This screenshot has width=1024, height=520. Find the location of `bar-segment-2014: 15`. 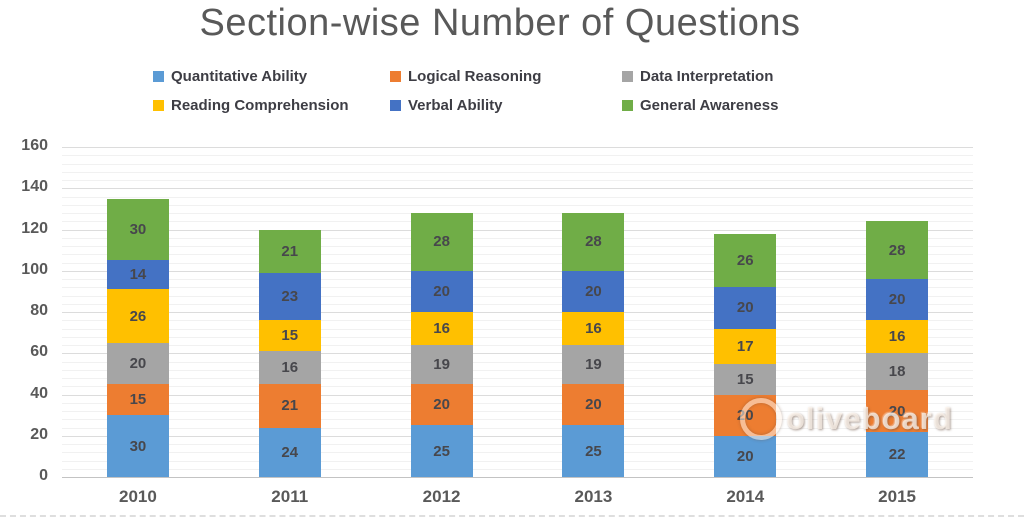

bar-segment-2014: 15 is located at coordinates (745, 379).